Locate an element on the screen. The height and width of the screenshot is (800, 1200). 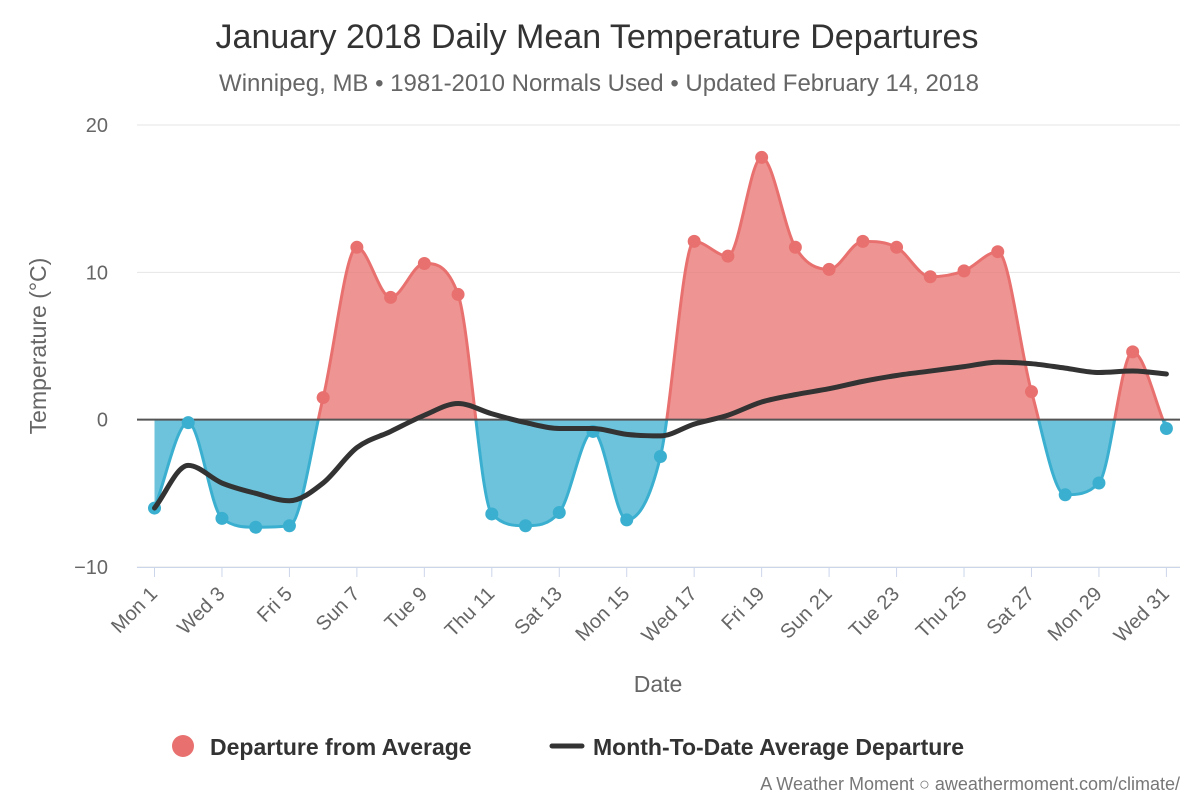
x-tick-label: Fri 5 is located at coordinates (275, 605).